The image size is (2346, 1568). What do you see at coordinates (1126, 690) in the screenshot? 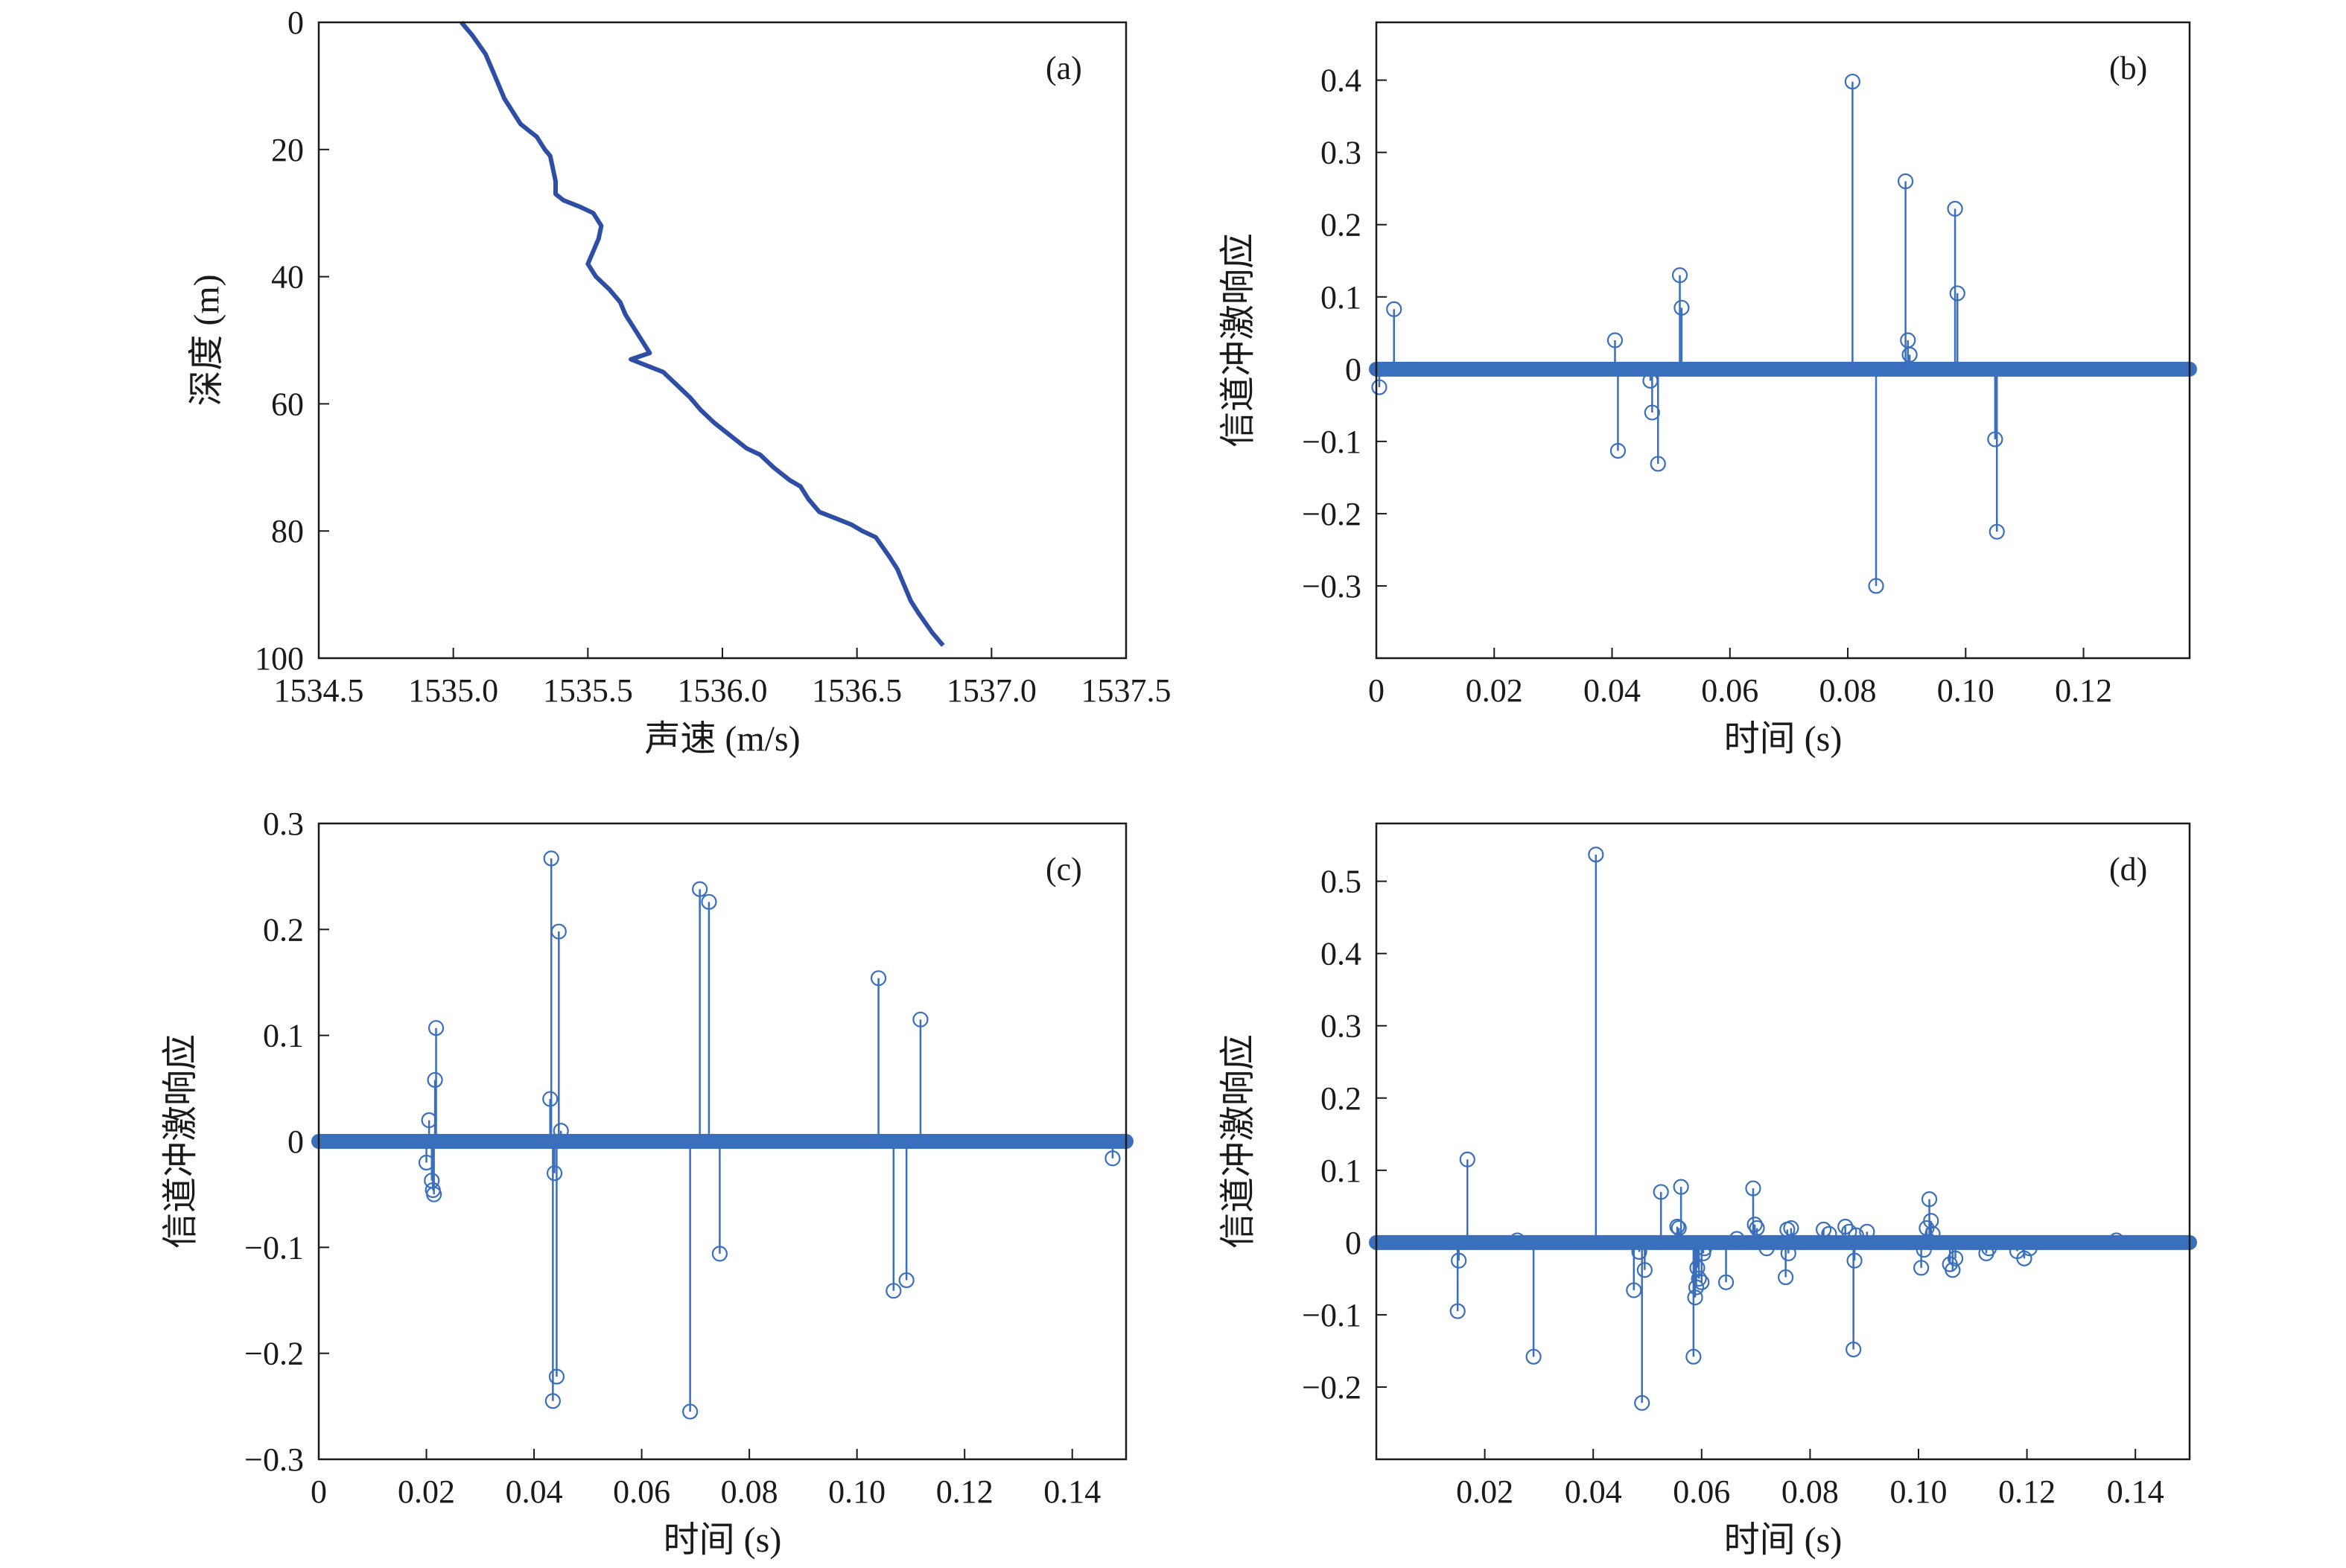
I see `x-tick-label: 1537.5` at bounding box center [1126, 690].